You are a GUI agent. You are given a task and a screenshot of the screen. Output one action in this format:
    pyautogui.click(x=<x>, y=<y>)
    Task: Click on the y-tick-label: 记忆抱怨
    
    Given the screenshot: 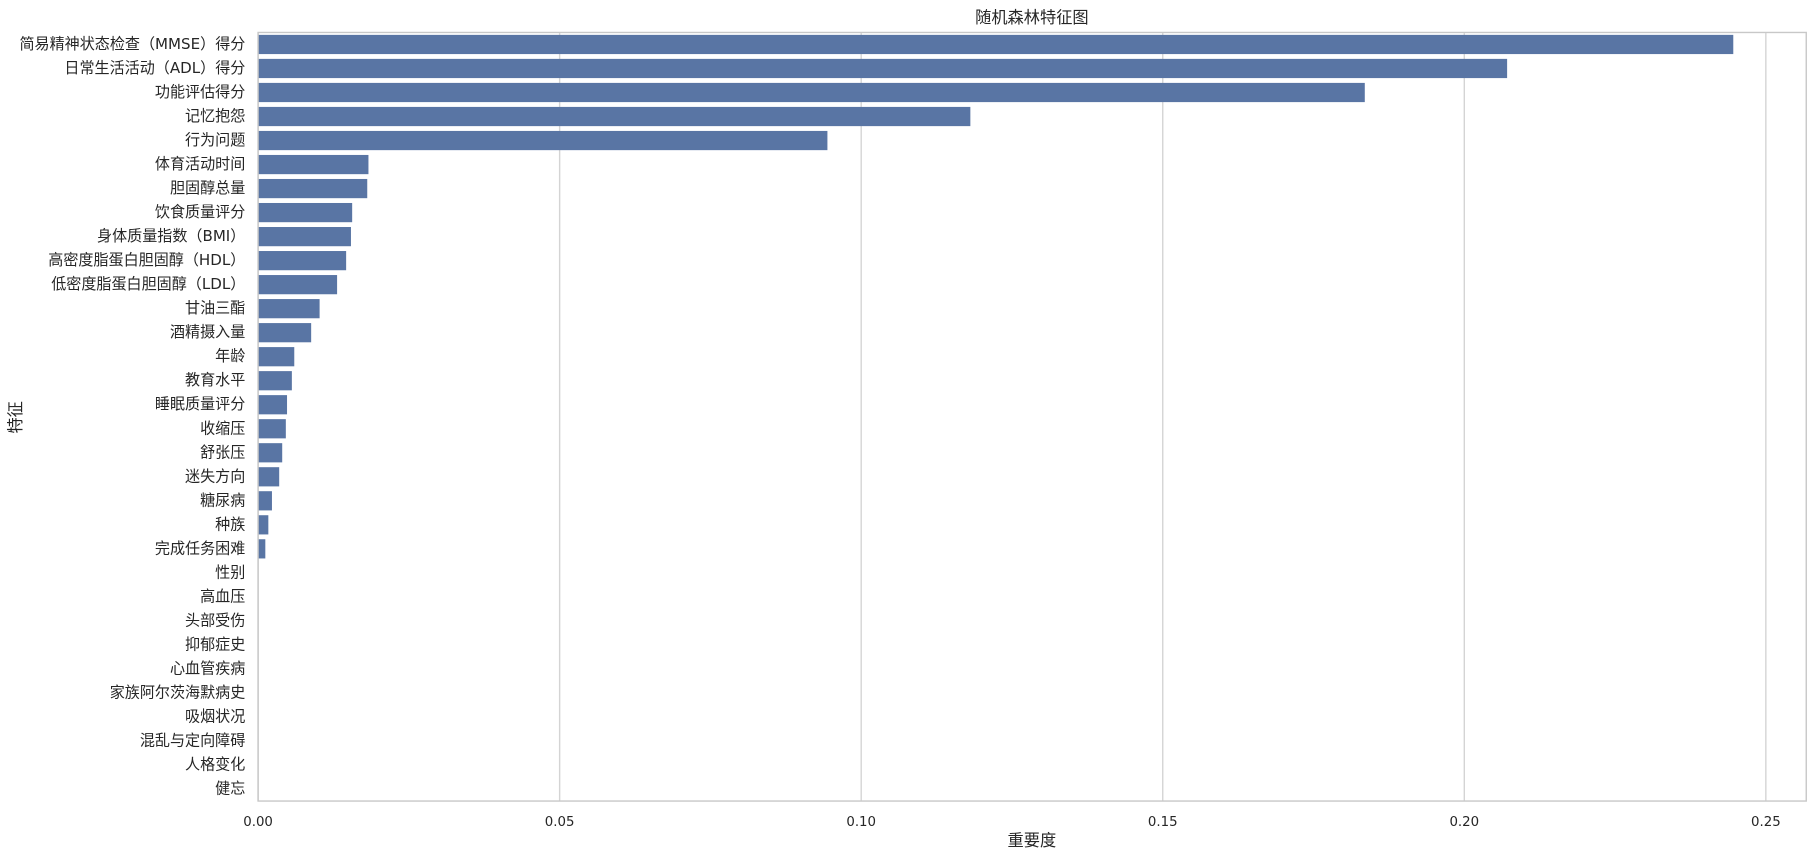 What is the action you would take?
    pyautogui.click(x=215, y=116)
    